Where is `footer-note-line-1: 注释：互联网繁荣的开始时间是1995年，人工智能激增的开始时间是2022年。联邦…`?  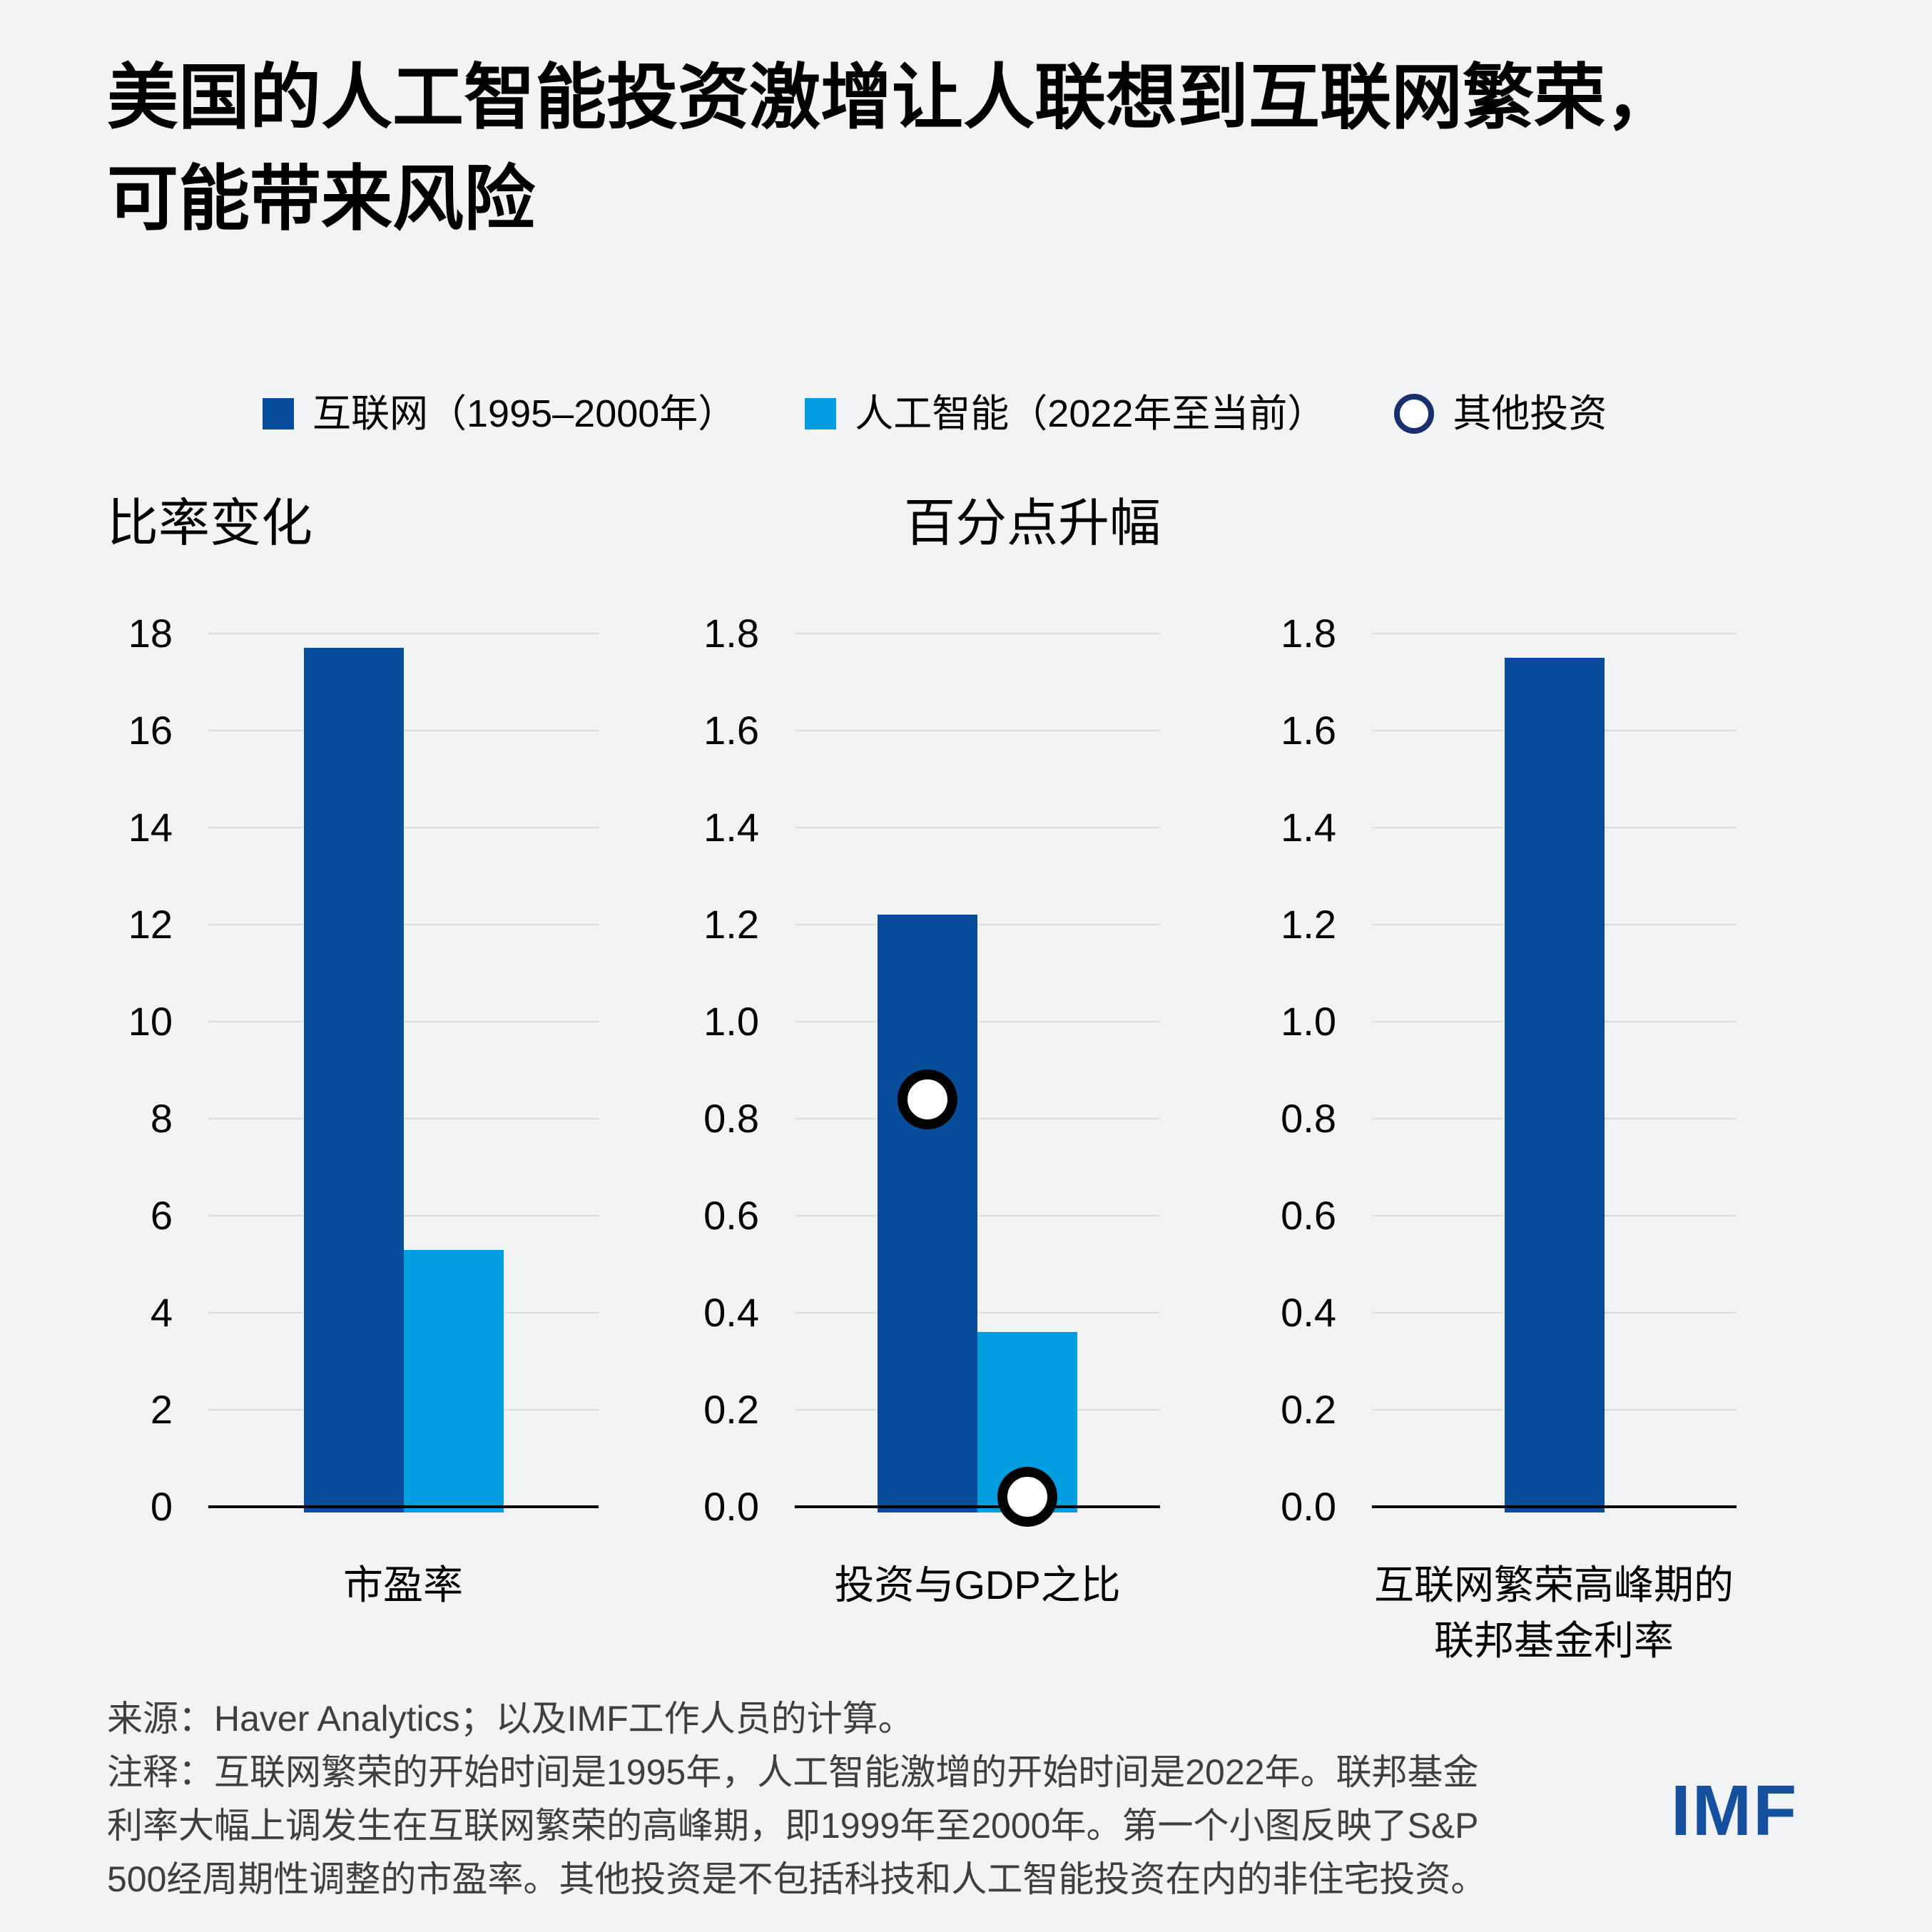
footer-note-line-1: 注释：互联网繁荣的开始时间是1995年，人工智能激增的开始时间是2022年。联邦… is located at coordinates (793, 1772).